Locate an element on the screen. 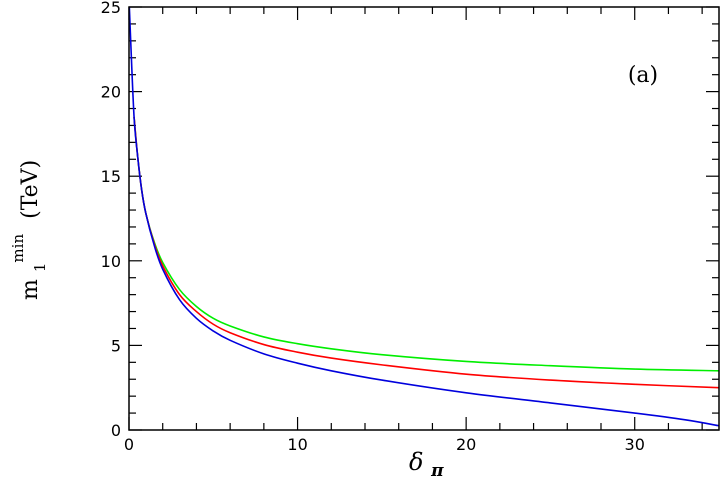 This screenshot has height=491, width=721. y-tick-label: 10 is located at coordinates (111, 261).